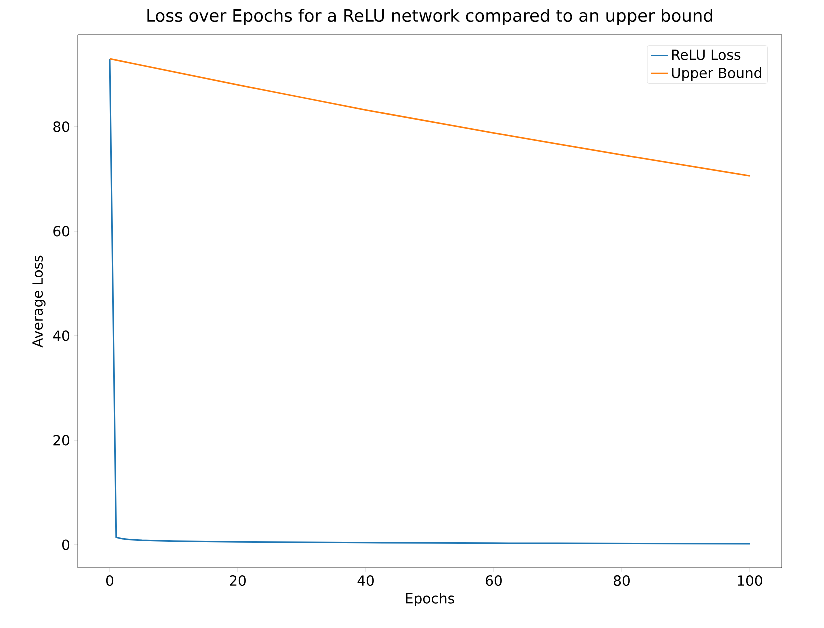 This screenshot has height=628, width=824. What do you see at coordinates (62, 127) in the screenshot?
I see `y-tick-label: 80` at bounding box center [62, 127].